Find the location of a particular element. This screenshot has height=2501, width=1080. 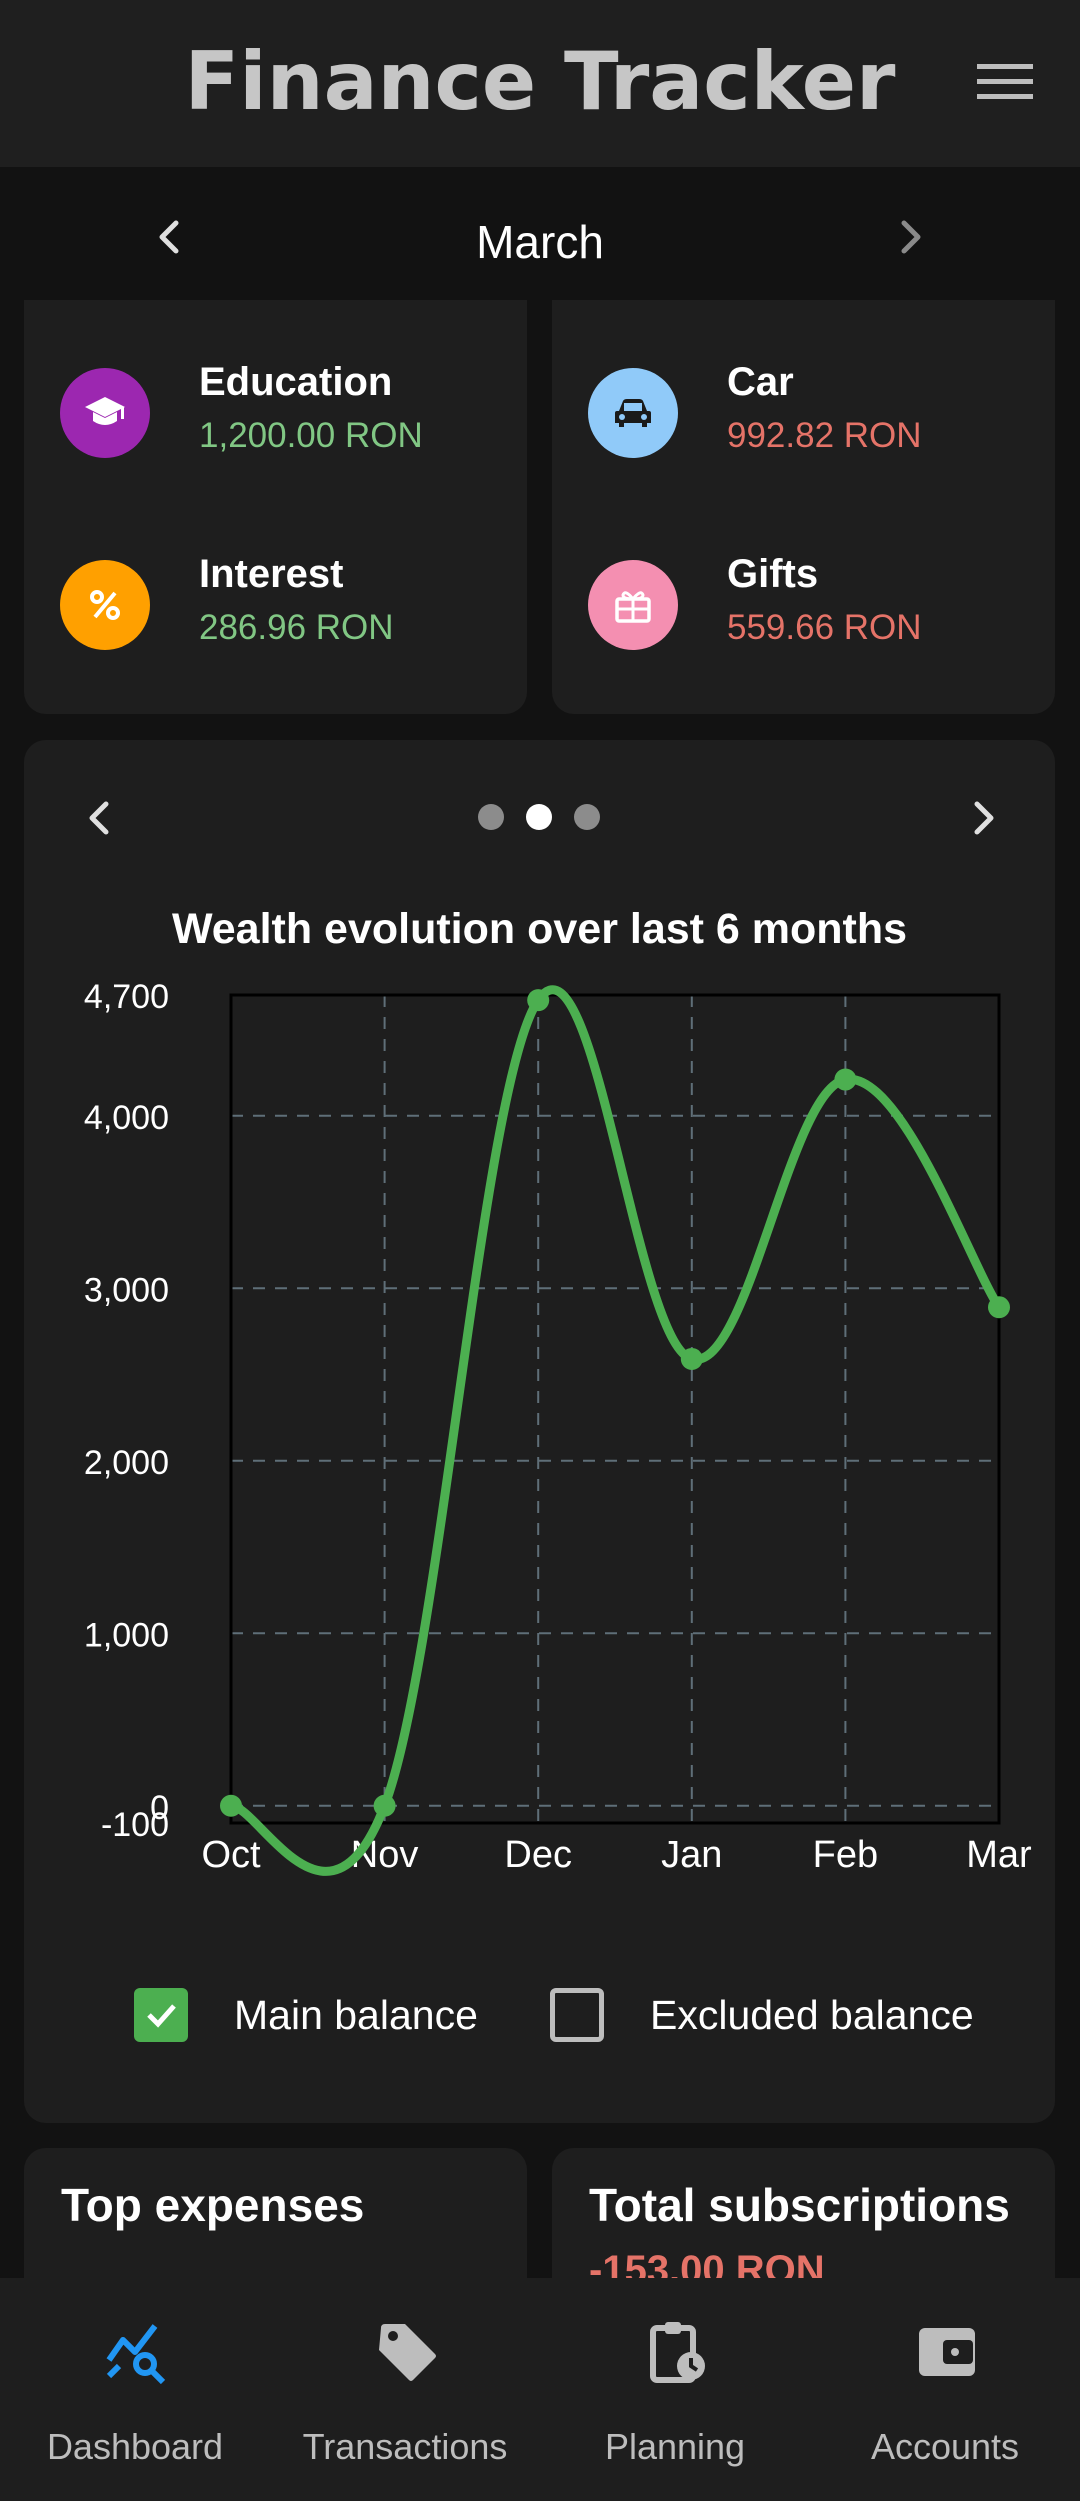

previous-chart-button is located at coordinates (99, 818).